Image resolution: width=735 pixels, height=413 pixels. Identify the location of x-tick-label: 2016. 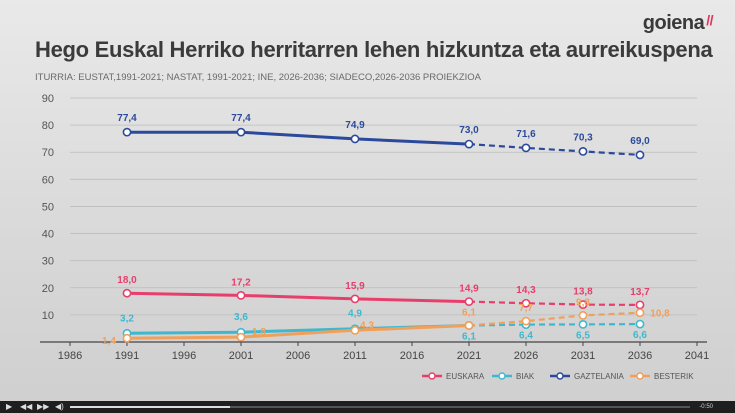
(412, 356).